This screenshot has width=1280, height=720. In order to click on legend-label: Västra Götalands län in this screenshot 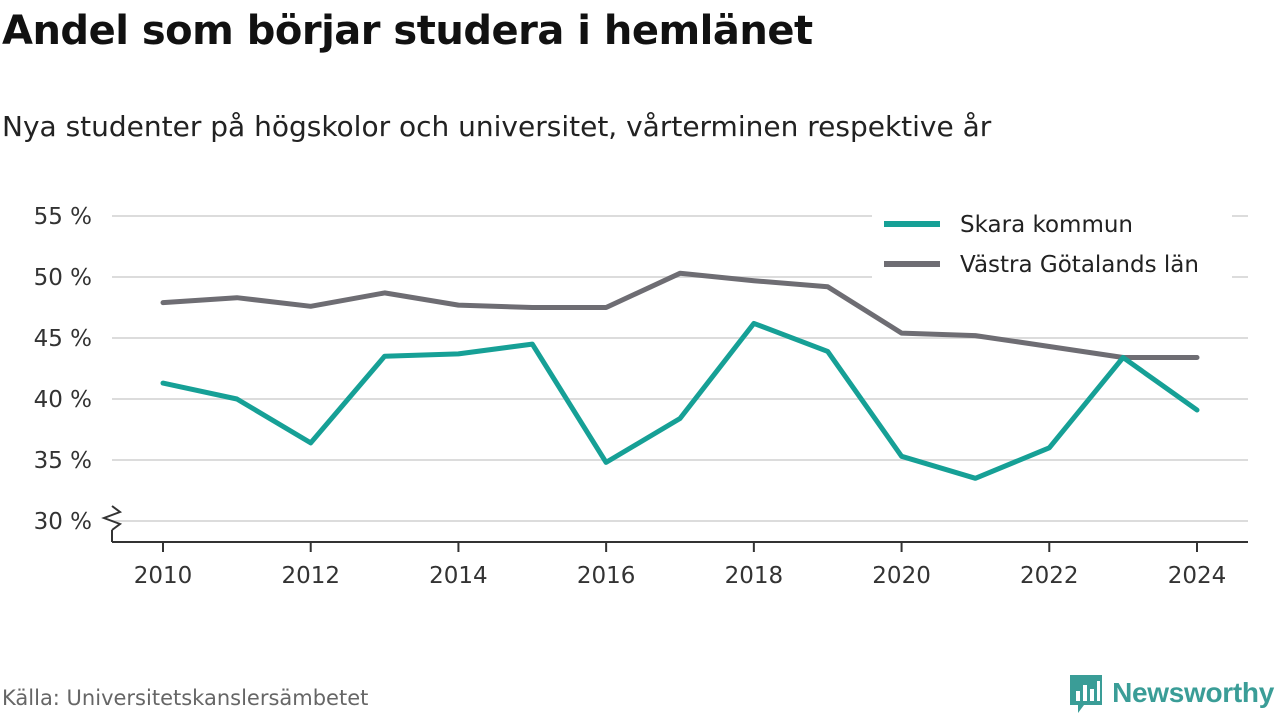, I will do `click(1079, 265)`.